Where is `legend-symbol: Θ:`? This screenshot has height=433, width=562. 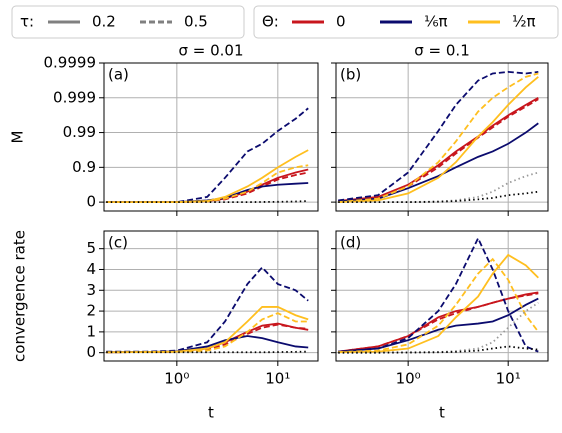 legend-symbol: Θ: is located at coordinates (270, 22).